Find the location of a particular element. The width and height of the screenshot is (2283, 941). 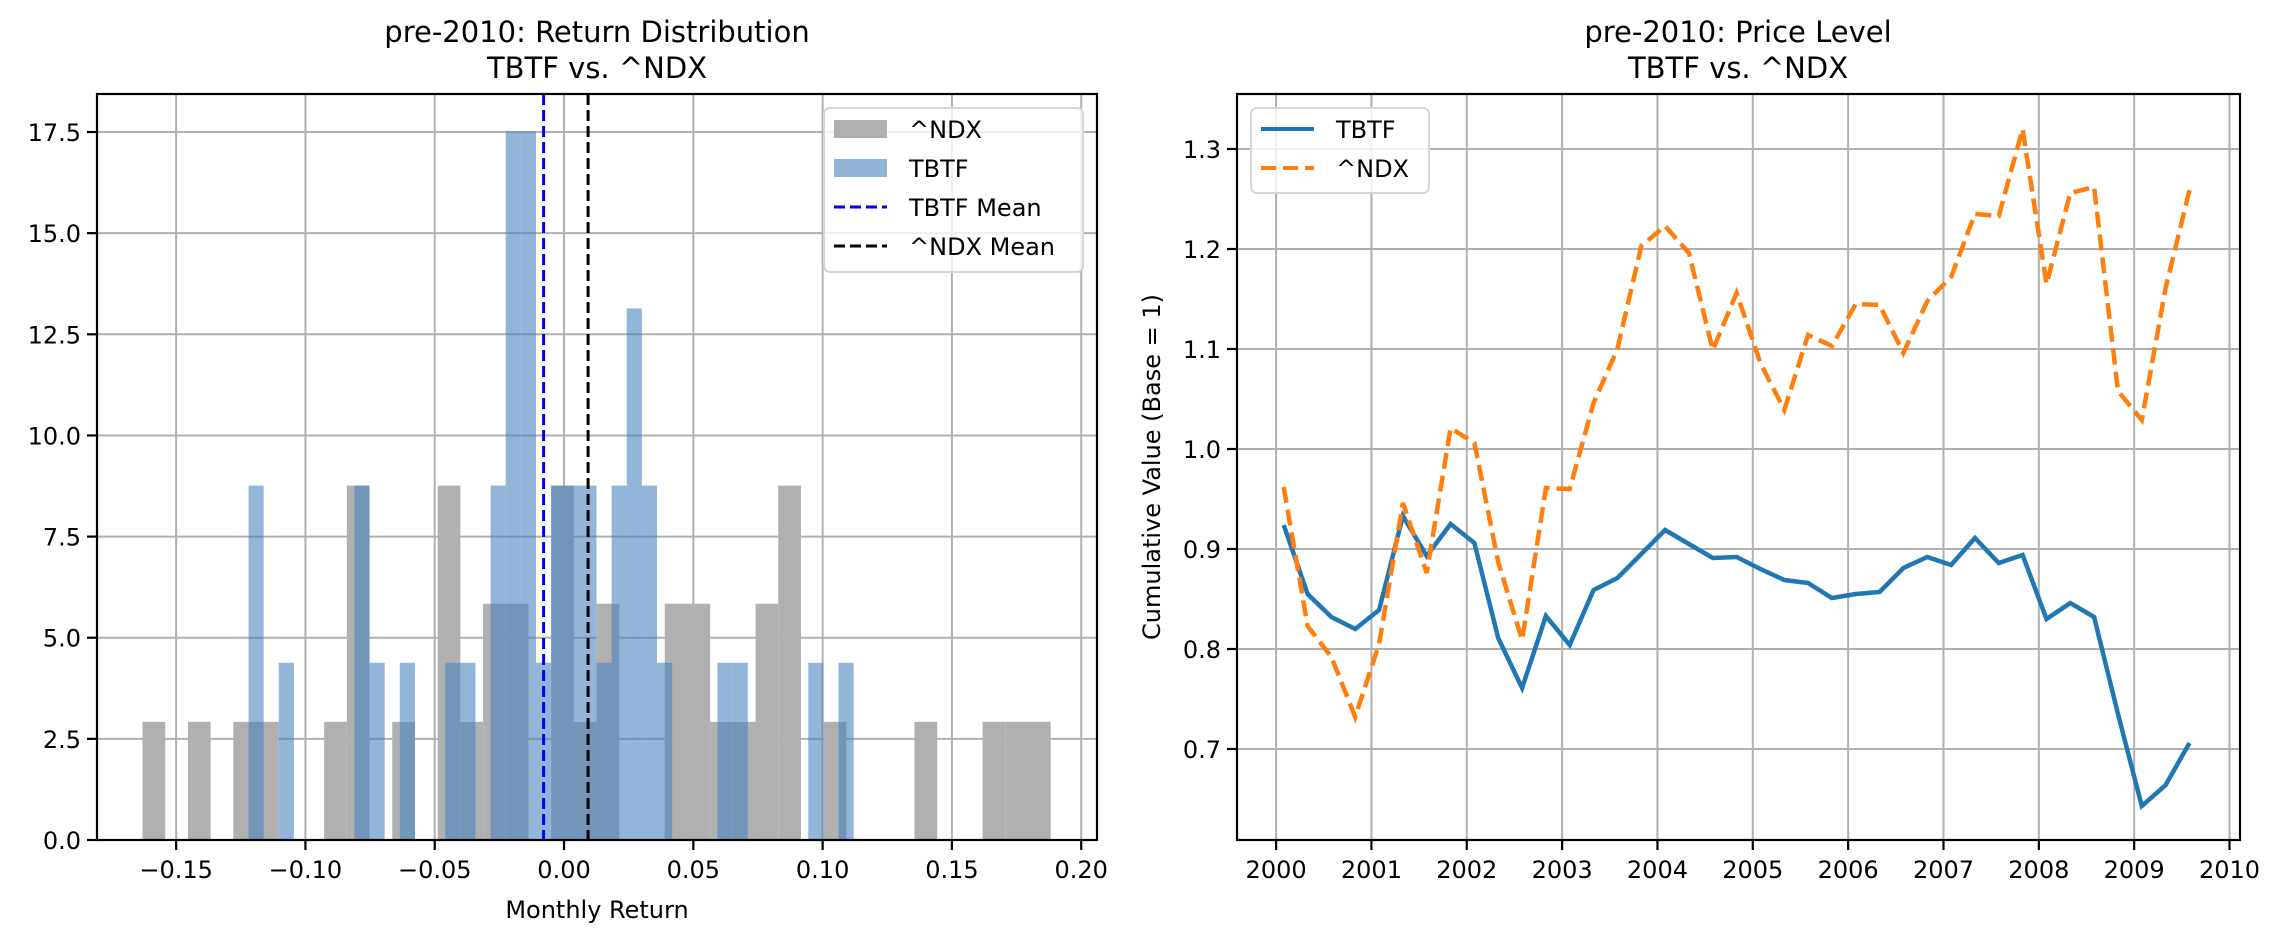

legend-label-tbtf-line: TBTF is located at coordinates (1365, 130).